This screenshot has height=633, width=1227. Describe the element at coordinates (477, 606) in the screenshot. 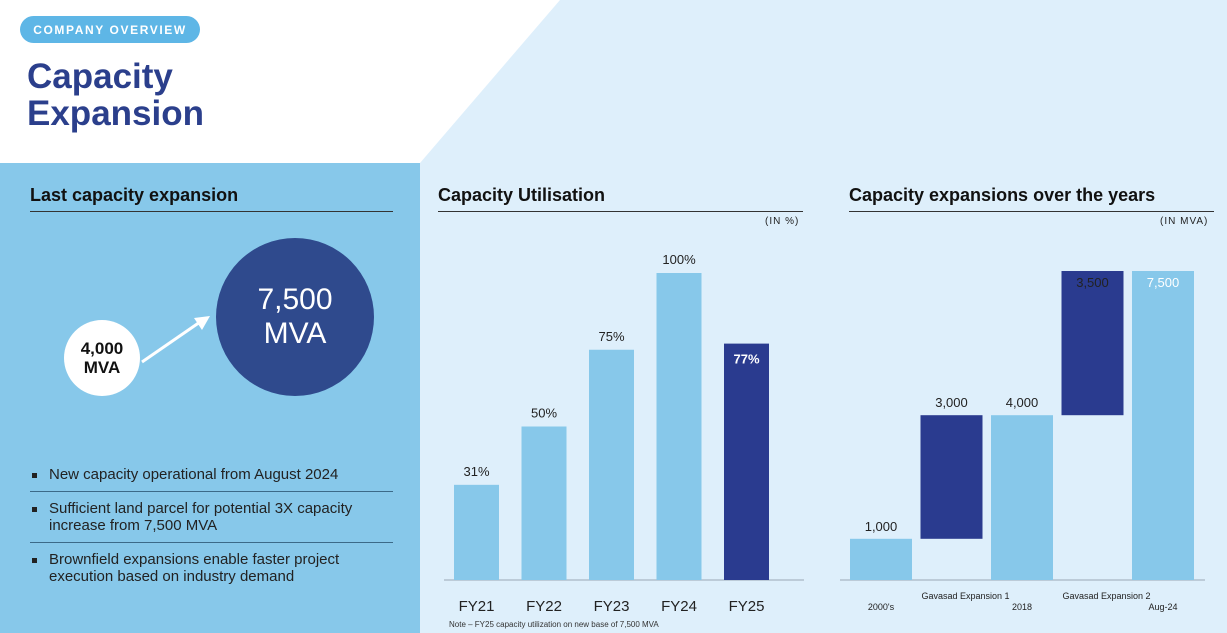

I see `utilisation-category-label: FY21` at that location.